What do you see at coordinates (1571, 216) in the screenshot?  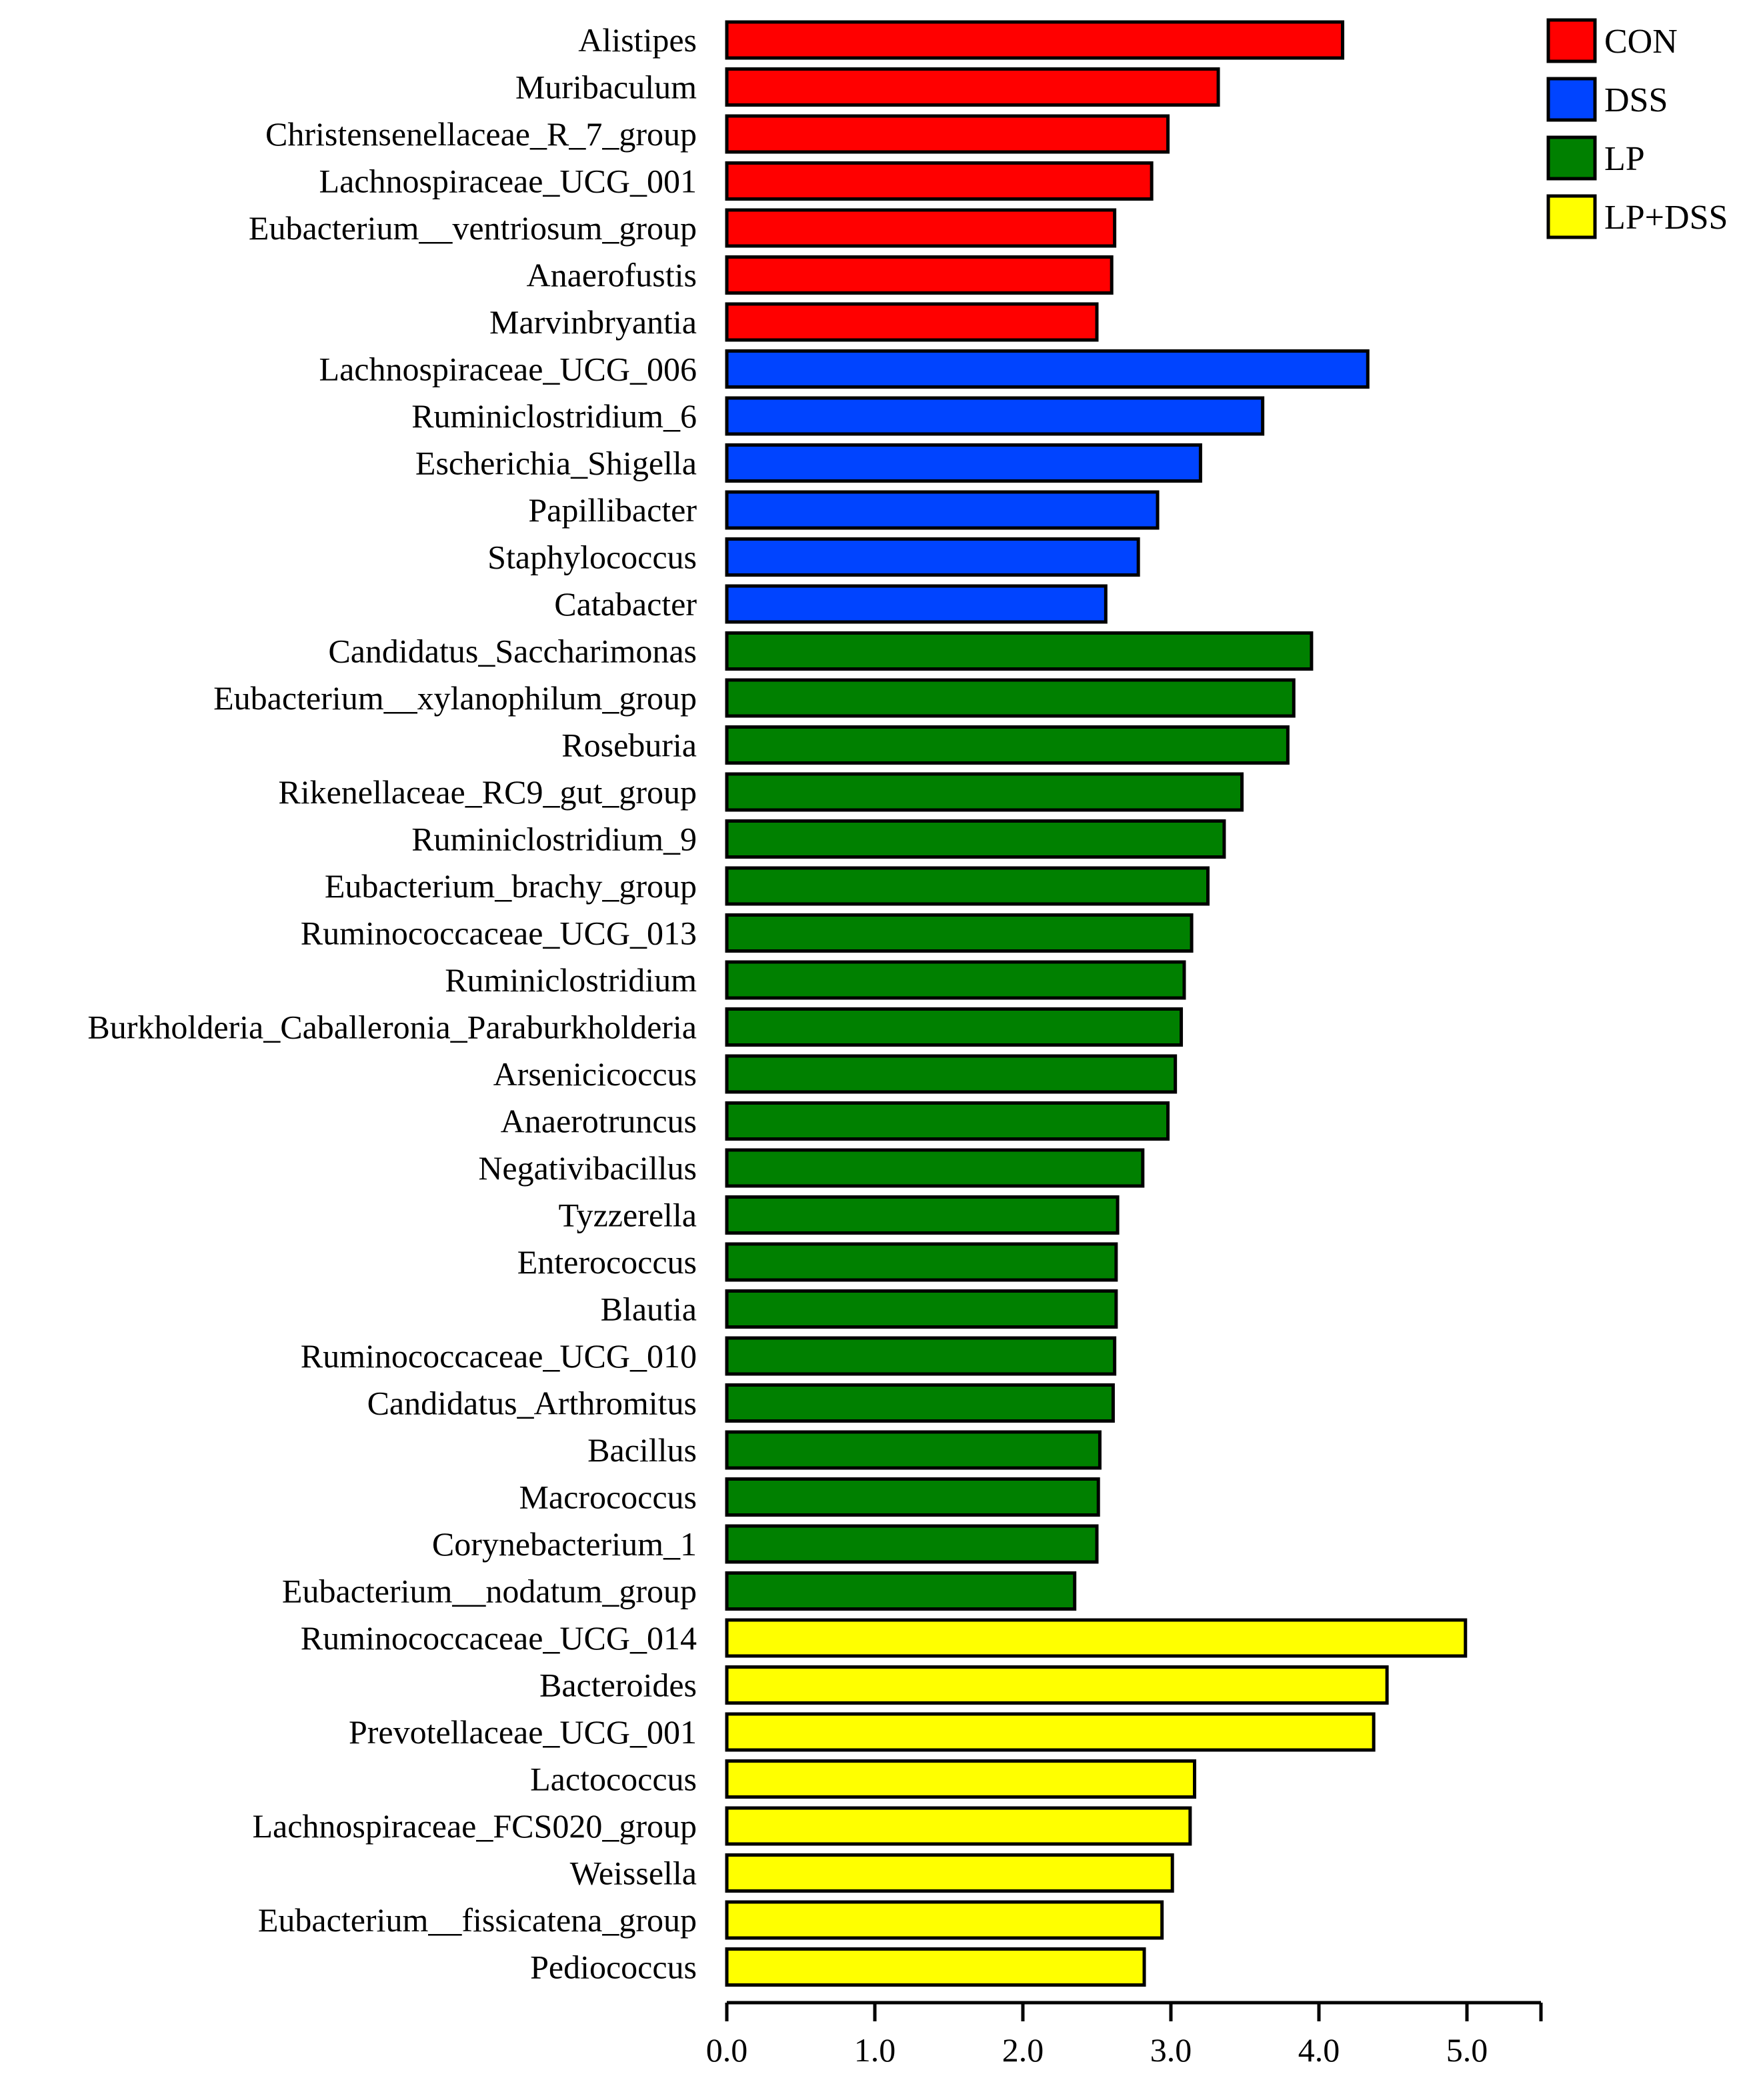 I see `legend-swatch-lp-dss` at bounding box center [1571, 216].